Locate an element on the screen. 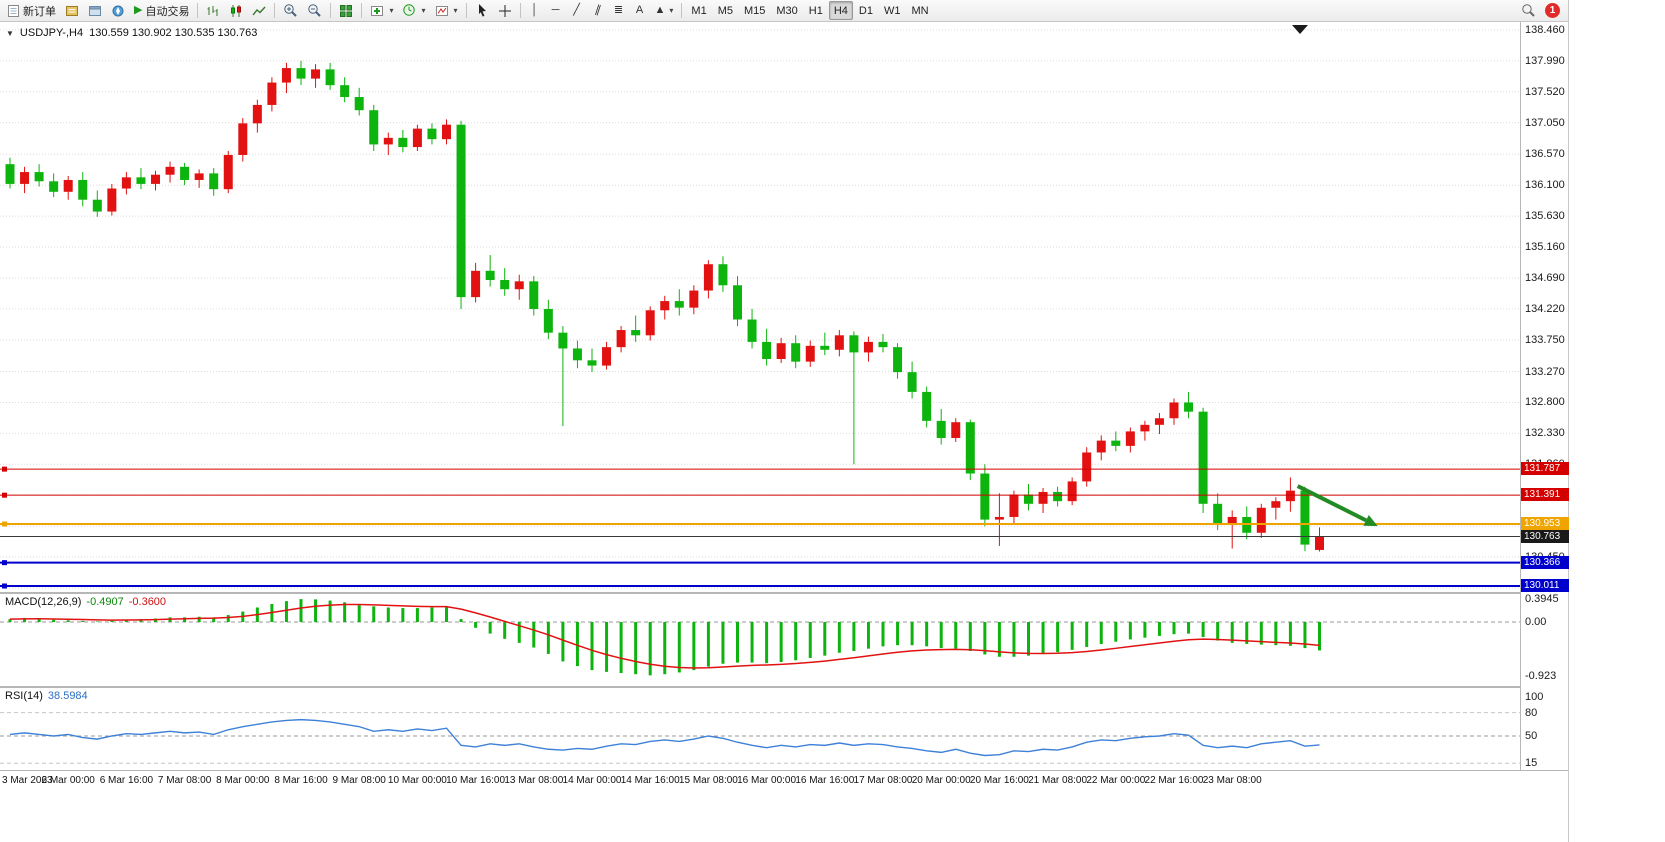 This screenshot has width=1665, height=842. timeframe-h4: H4 is located at coordinates (840, 10).